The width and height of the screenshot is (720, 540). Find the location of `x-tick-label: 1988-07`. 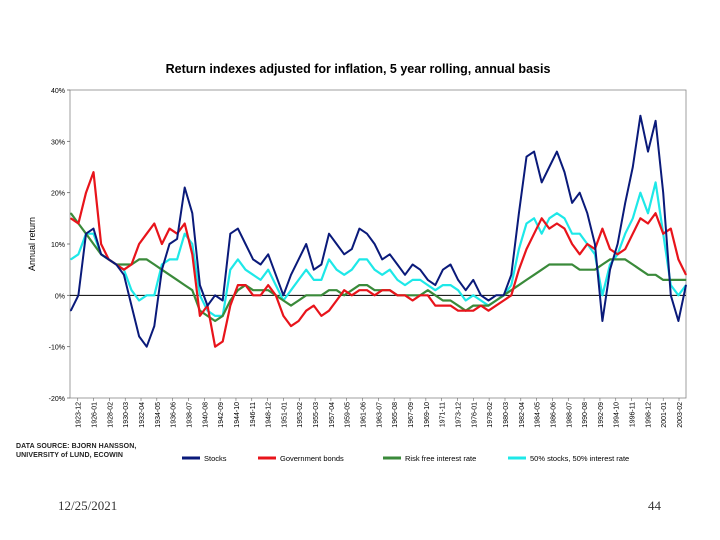

x-tick-label: 1988-07 is located at coordinates (569, 415).